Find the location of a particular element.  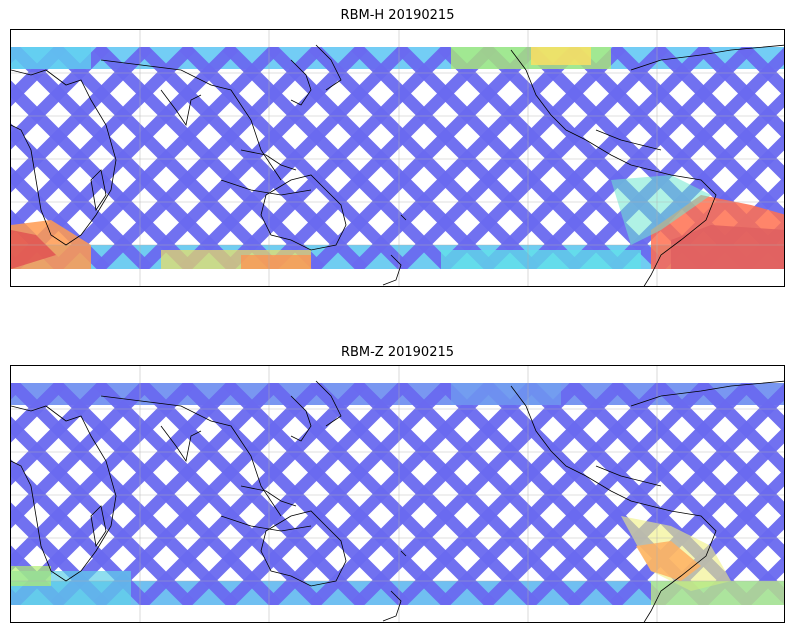

panel-title: RBM-H 20190215 is located at coordinates (397, 15).